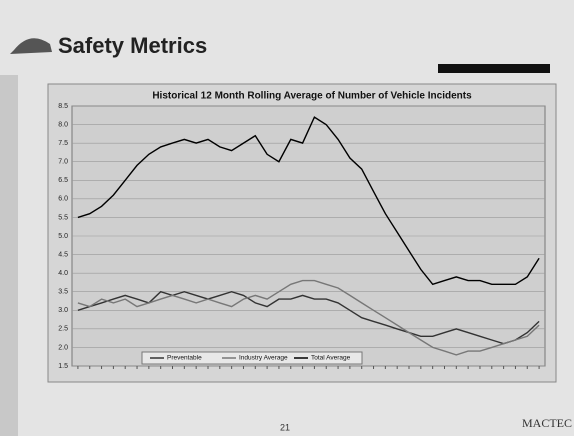  Describe the element at coordinates (63, 292) in the screenshot. I see `y-tick-label: 3.5` at that location.